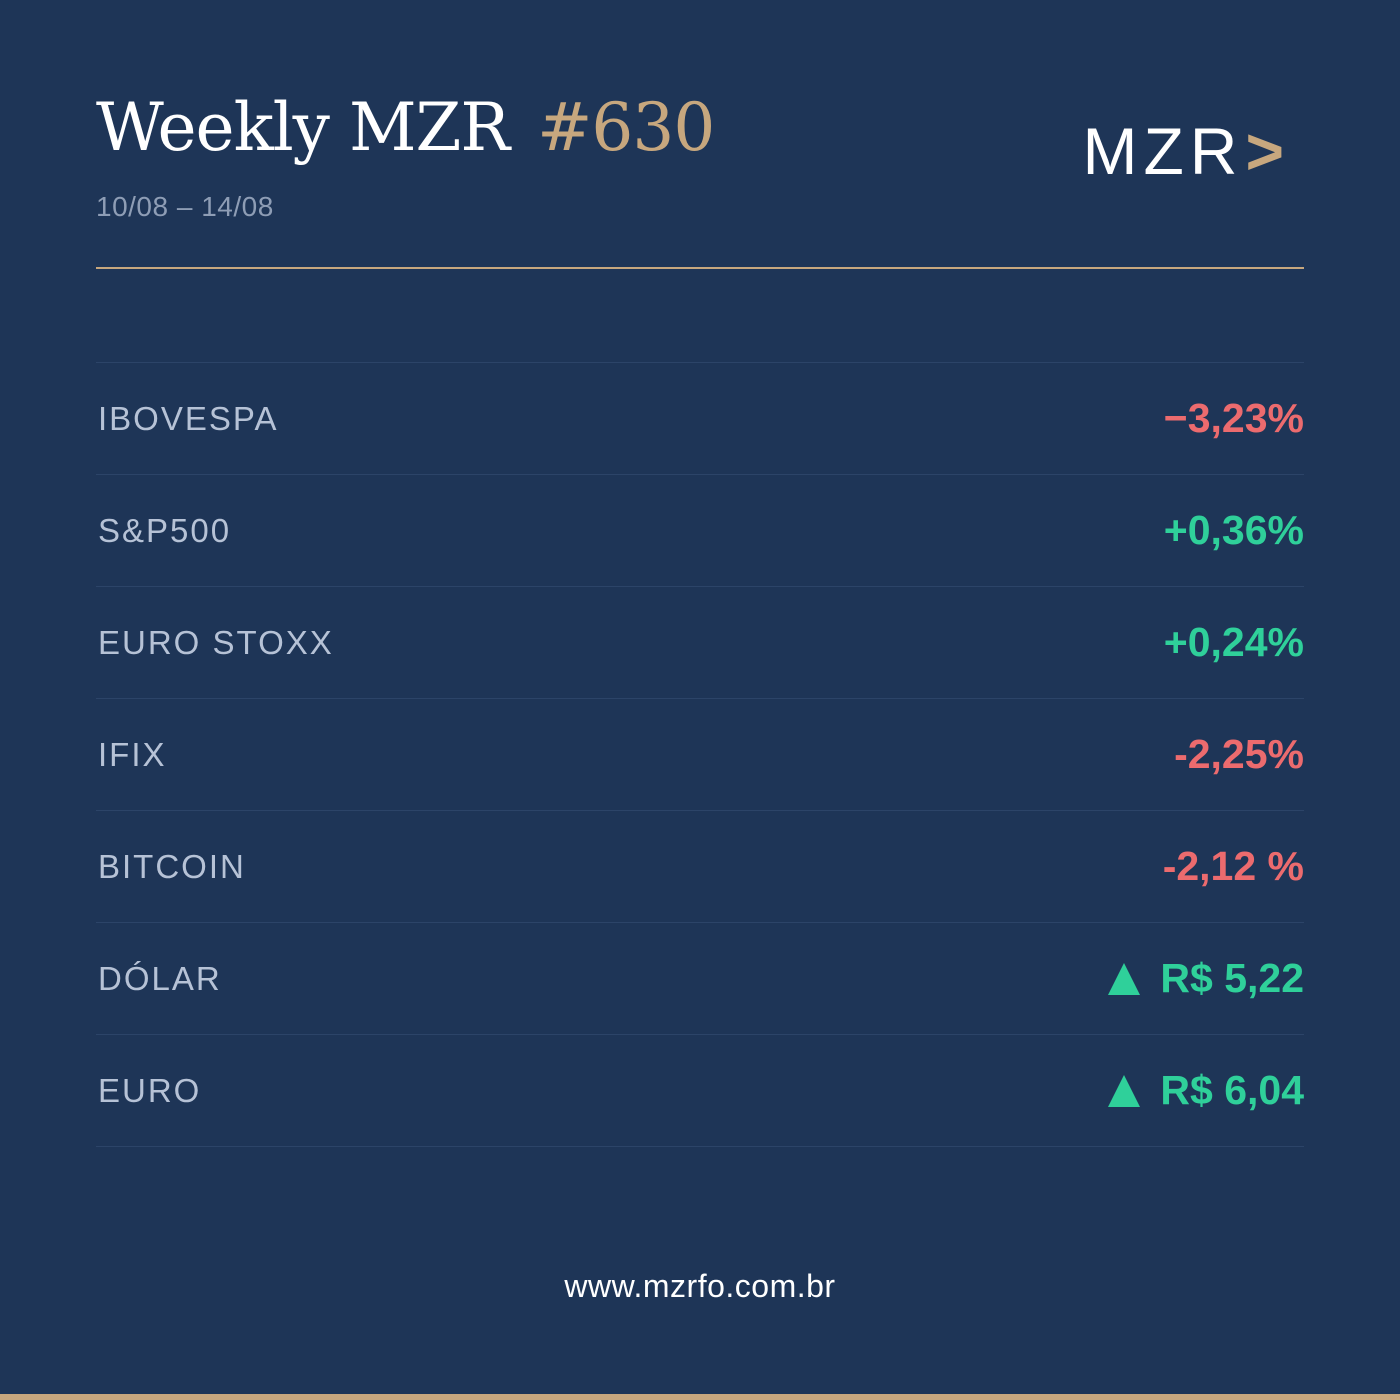 The image size is (1400, 1400). Describe the element at coordinates (1163, 151) in the screenshot. I see `logo-text: MZR` at that location.